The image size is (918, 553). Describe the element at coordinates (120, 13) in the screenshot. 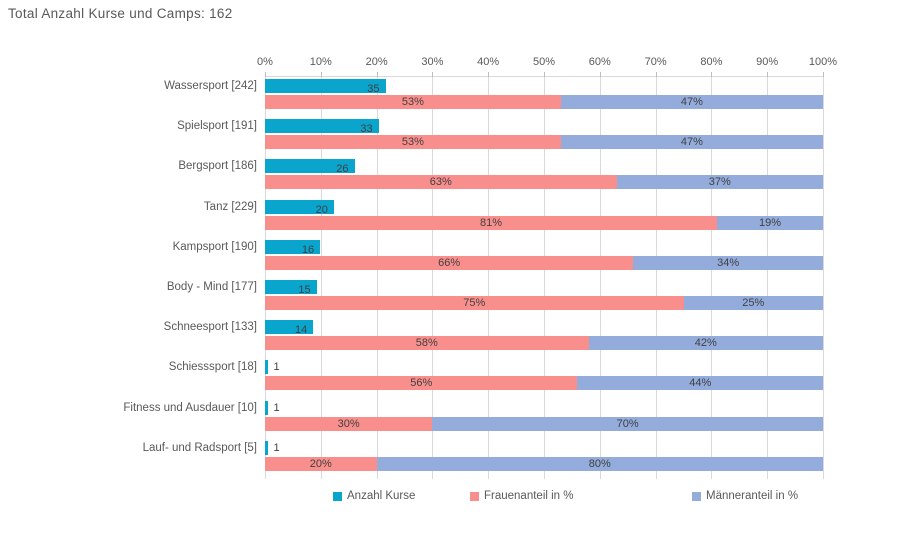

I see `chart-title: Total Anzahl Kurse und Camps: 162` at that location.